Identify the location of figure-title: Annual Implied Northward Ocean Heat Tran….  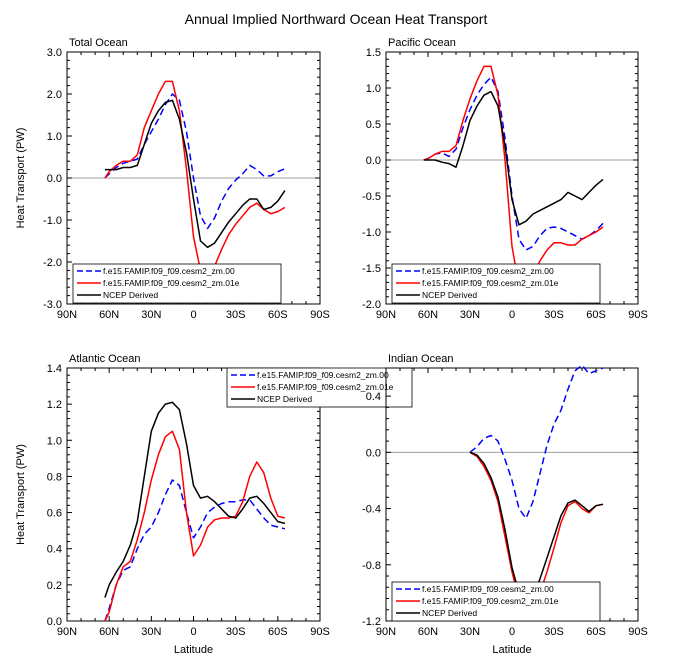
(336, 19).